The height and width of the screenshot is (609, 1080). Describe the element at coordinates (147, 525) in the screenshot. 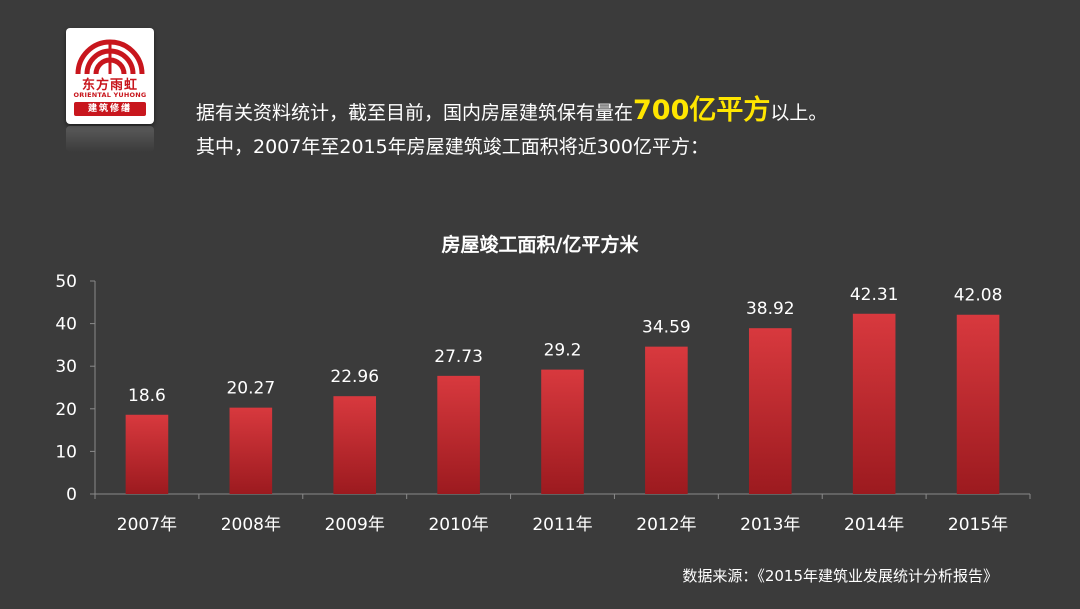

I see `x-category-label: 2007年` at that location.